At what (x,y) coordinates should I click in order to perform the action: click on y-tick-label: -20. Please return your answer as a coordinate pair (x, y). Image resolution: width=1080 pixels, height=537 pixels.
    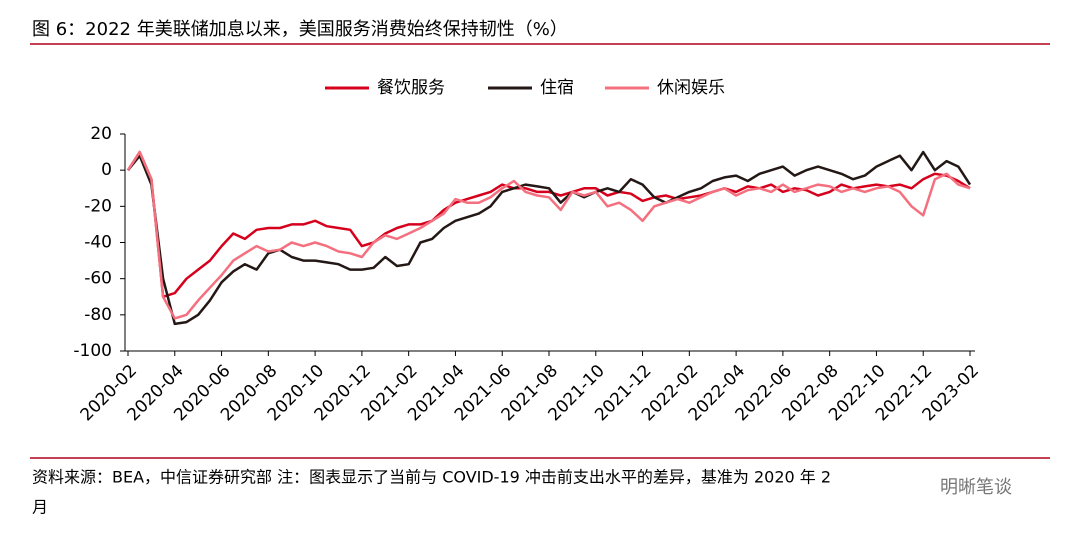
    Looking at the image, I should click on (98, 206).